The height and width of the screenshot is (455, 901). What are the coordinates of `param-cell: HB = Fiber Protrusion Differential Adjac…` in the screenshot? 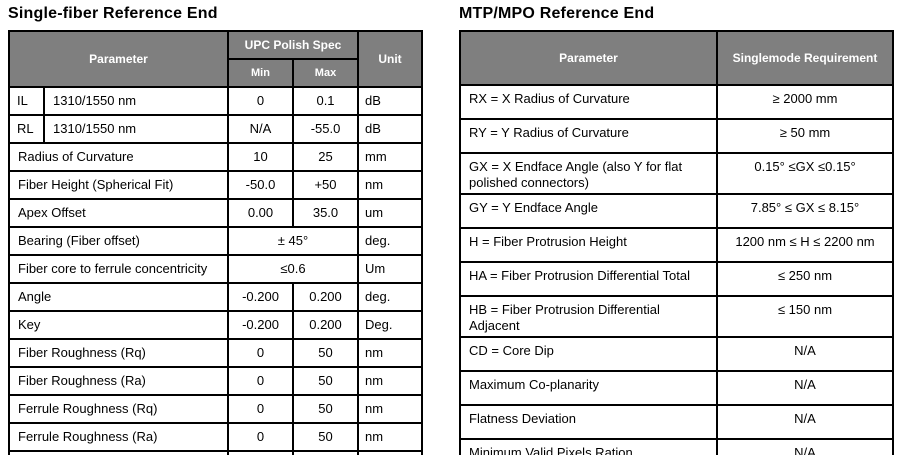 It's located at (588, 316).